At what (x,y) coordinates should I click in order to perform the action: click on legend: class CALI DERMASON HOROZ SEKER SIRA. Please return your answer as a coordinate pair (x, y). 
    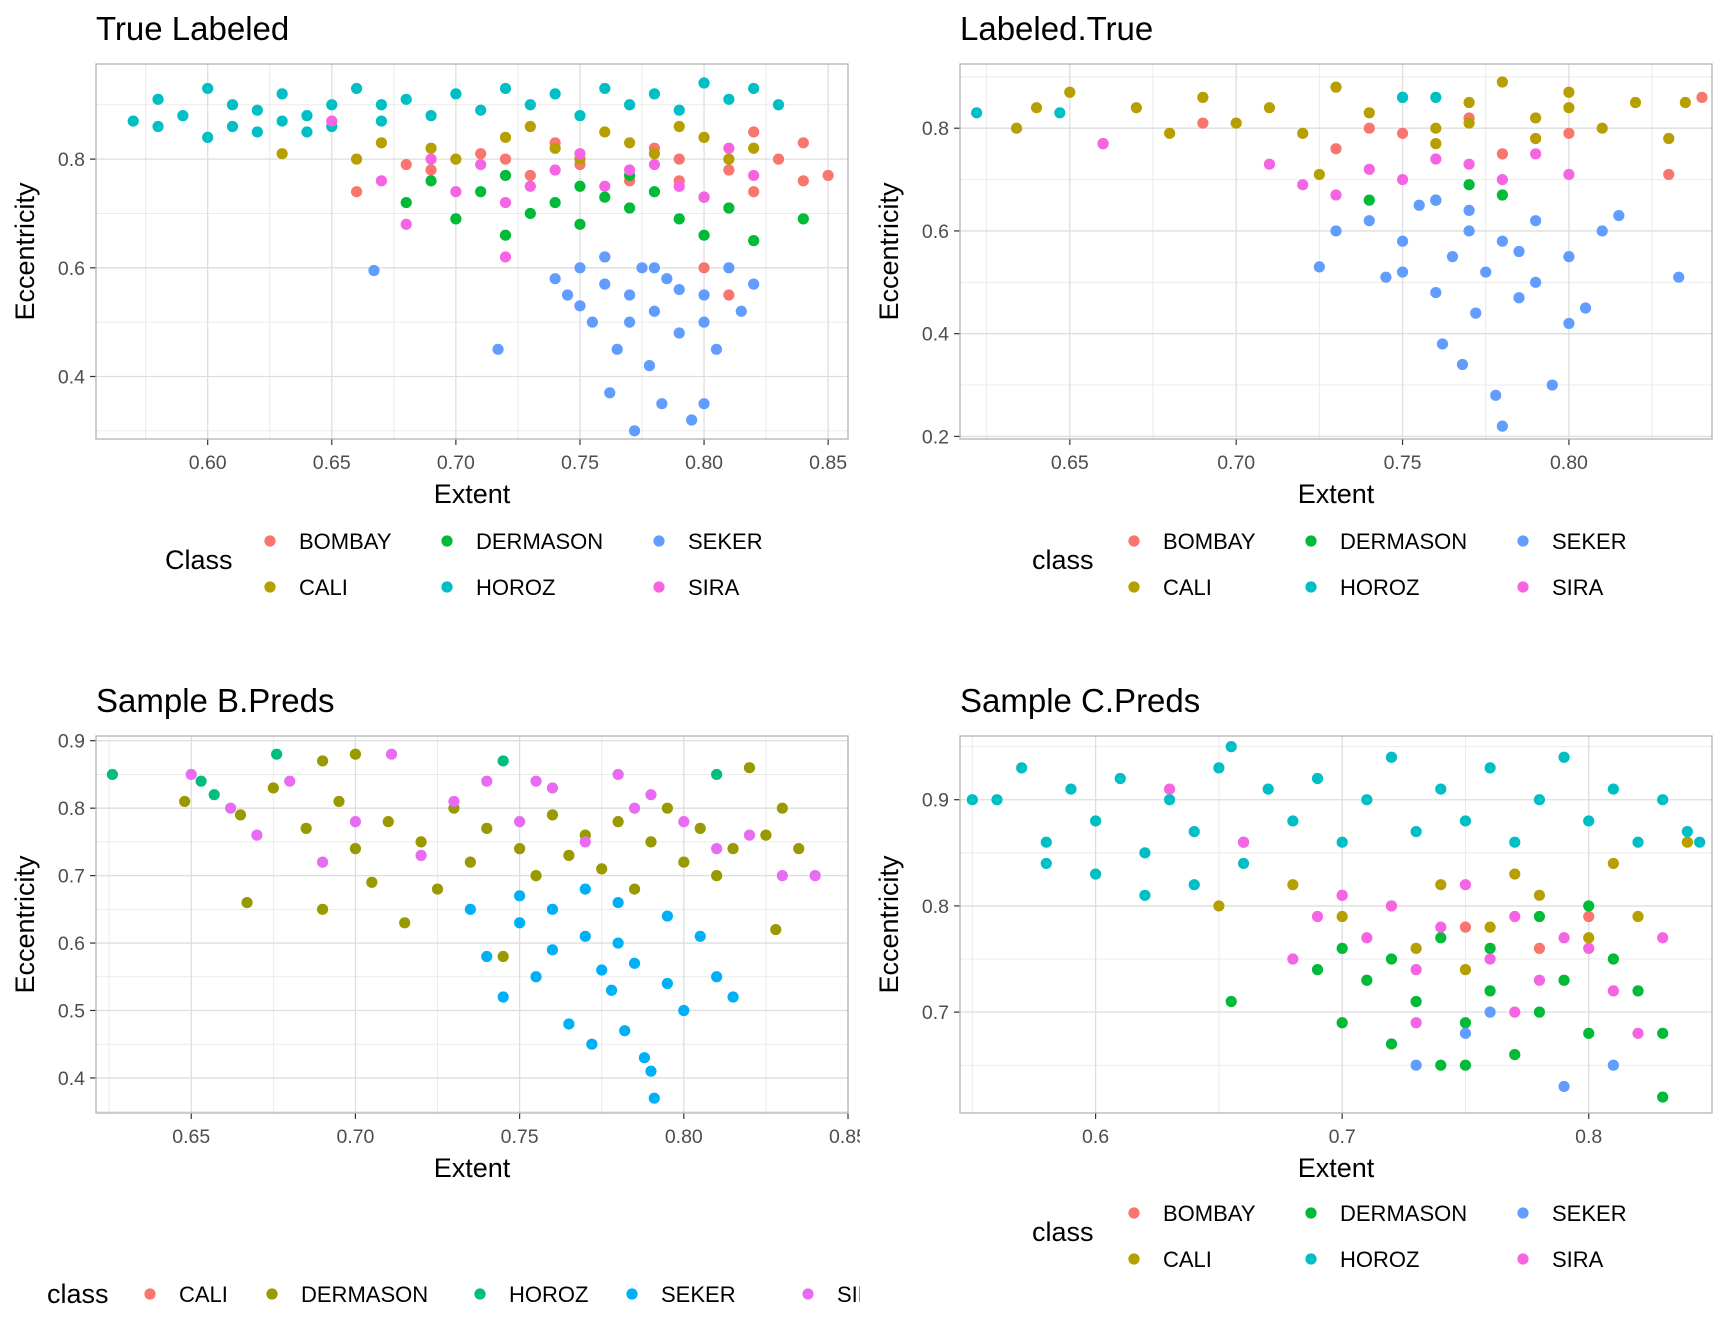
    Looking at the image, I should click on (453, 1294).